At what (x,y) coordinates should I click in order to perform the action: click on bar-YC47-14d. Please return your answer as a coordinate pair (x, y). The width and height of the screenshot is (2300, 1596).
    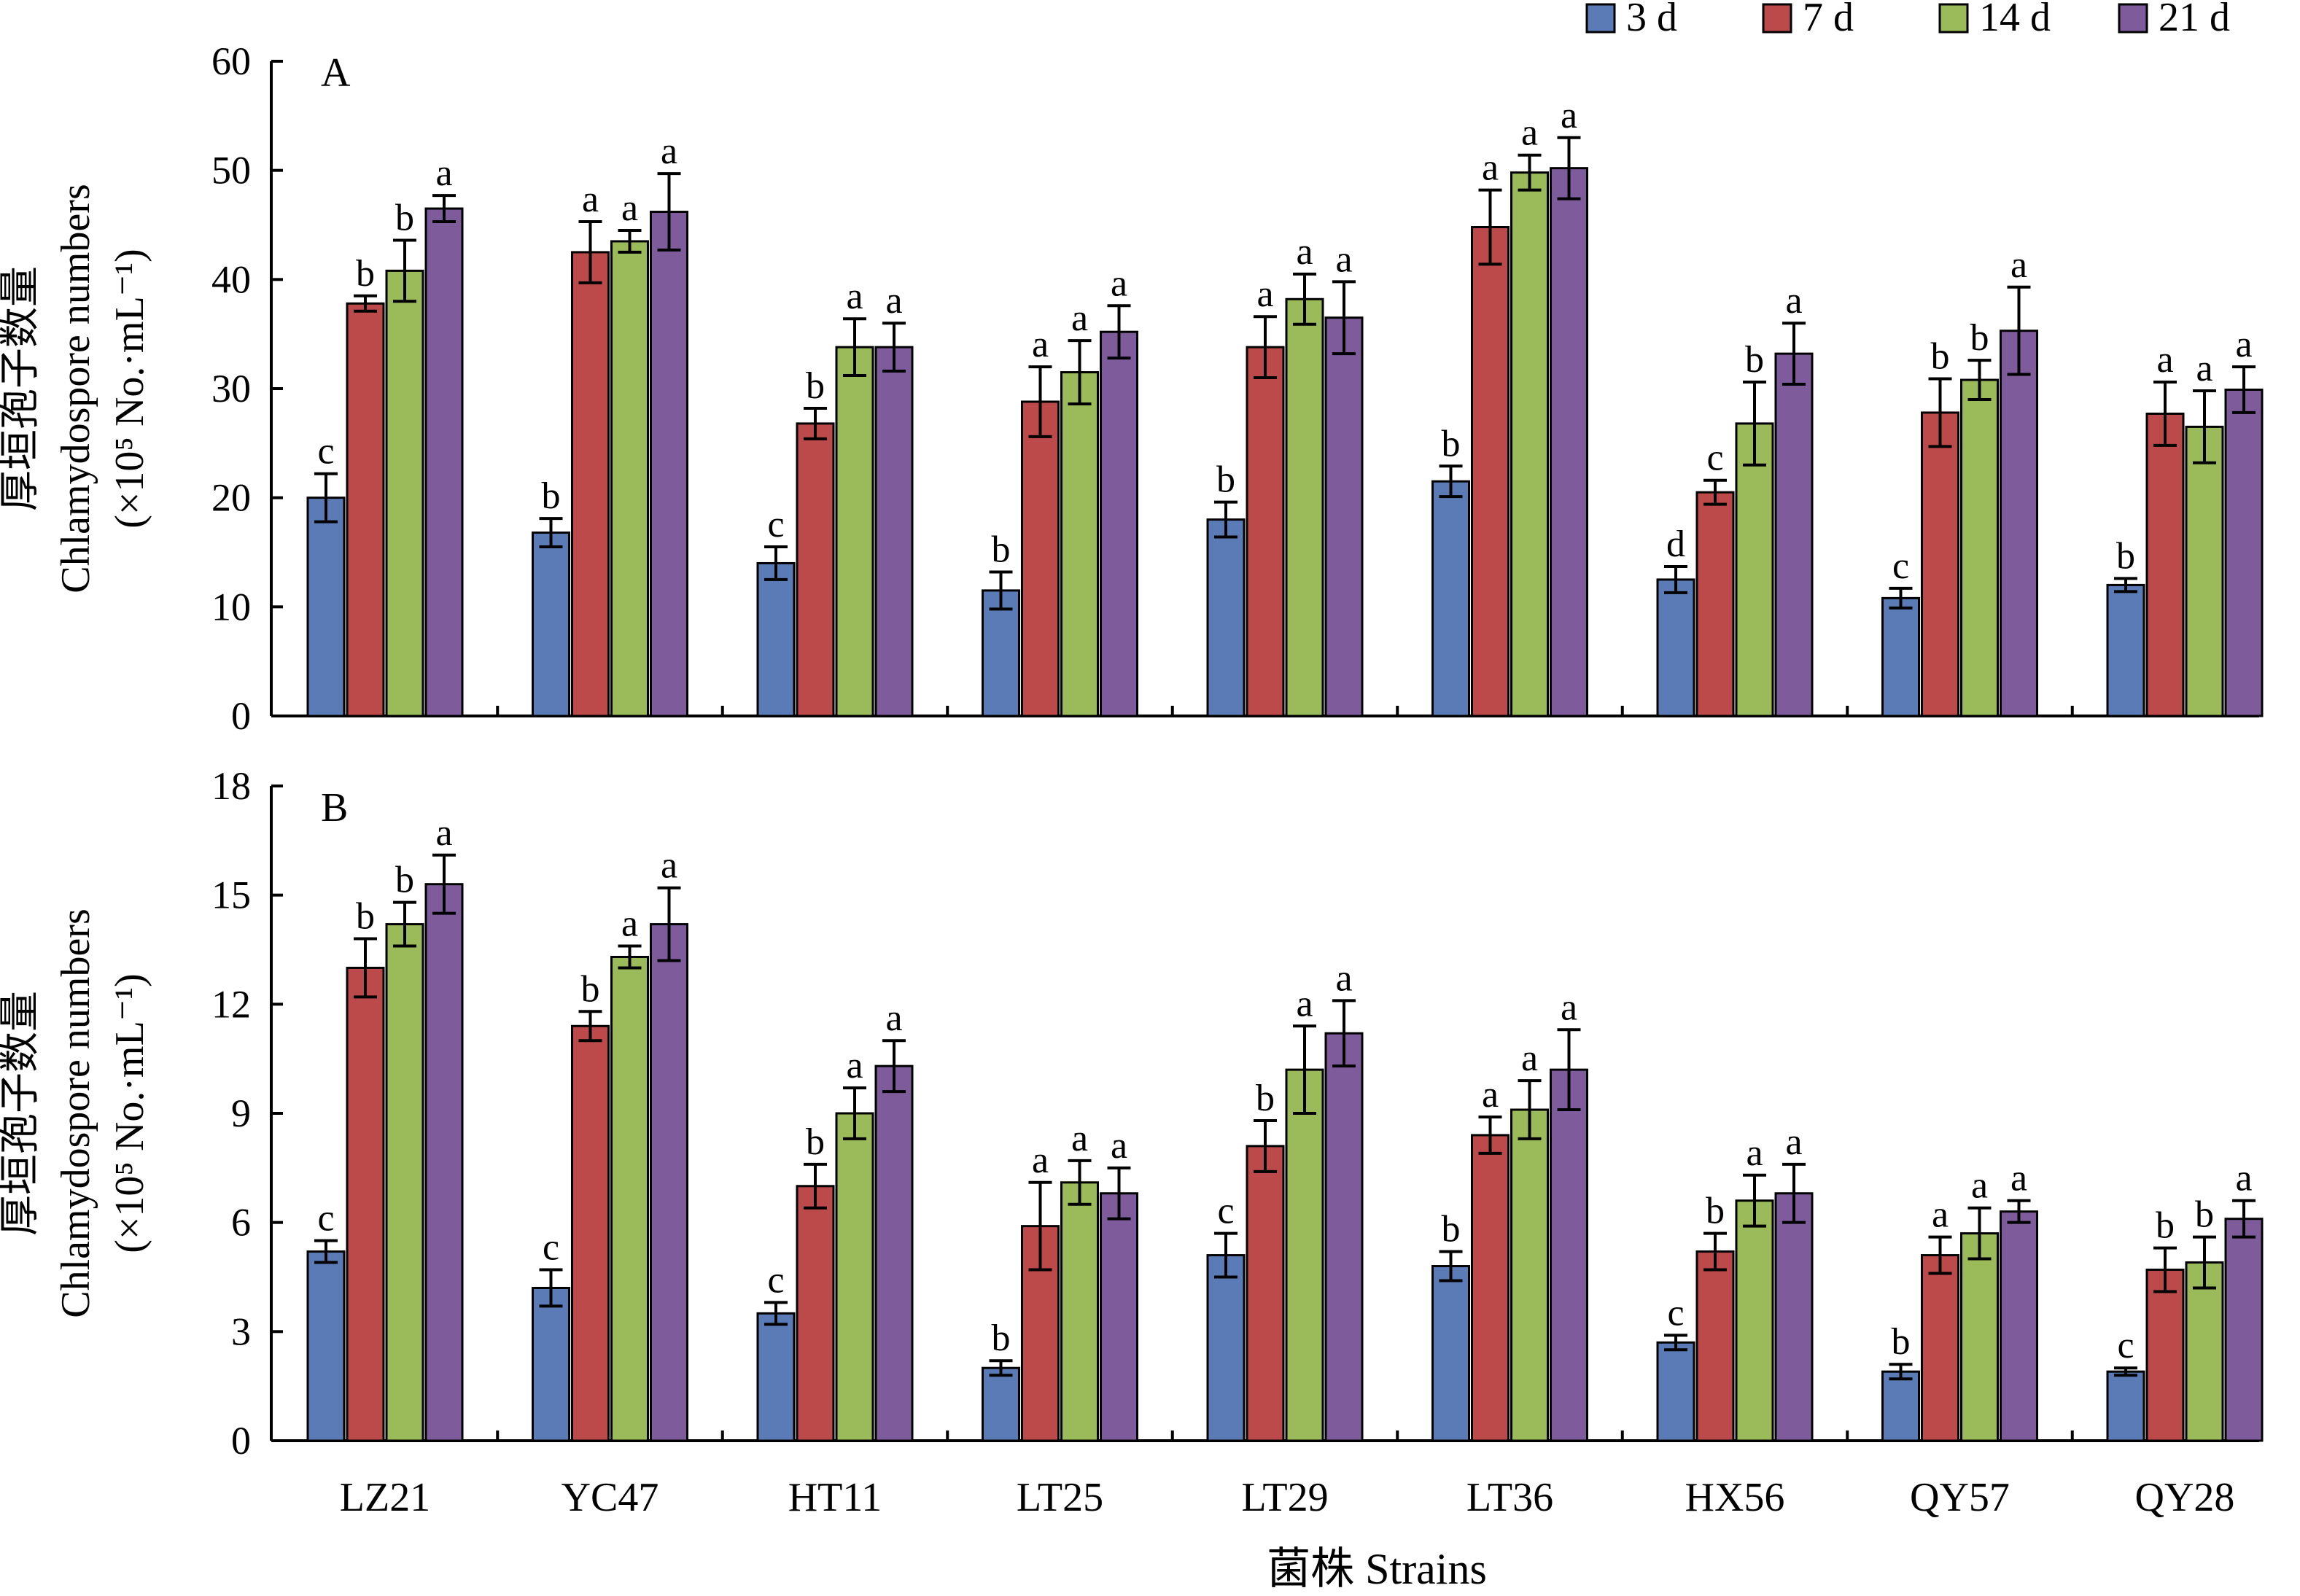
    Looking at the image, I should click on (629, 1198).